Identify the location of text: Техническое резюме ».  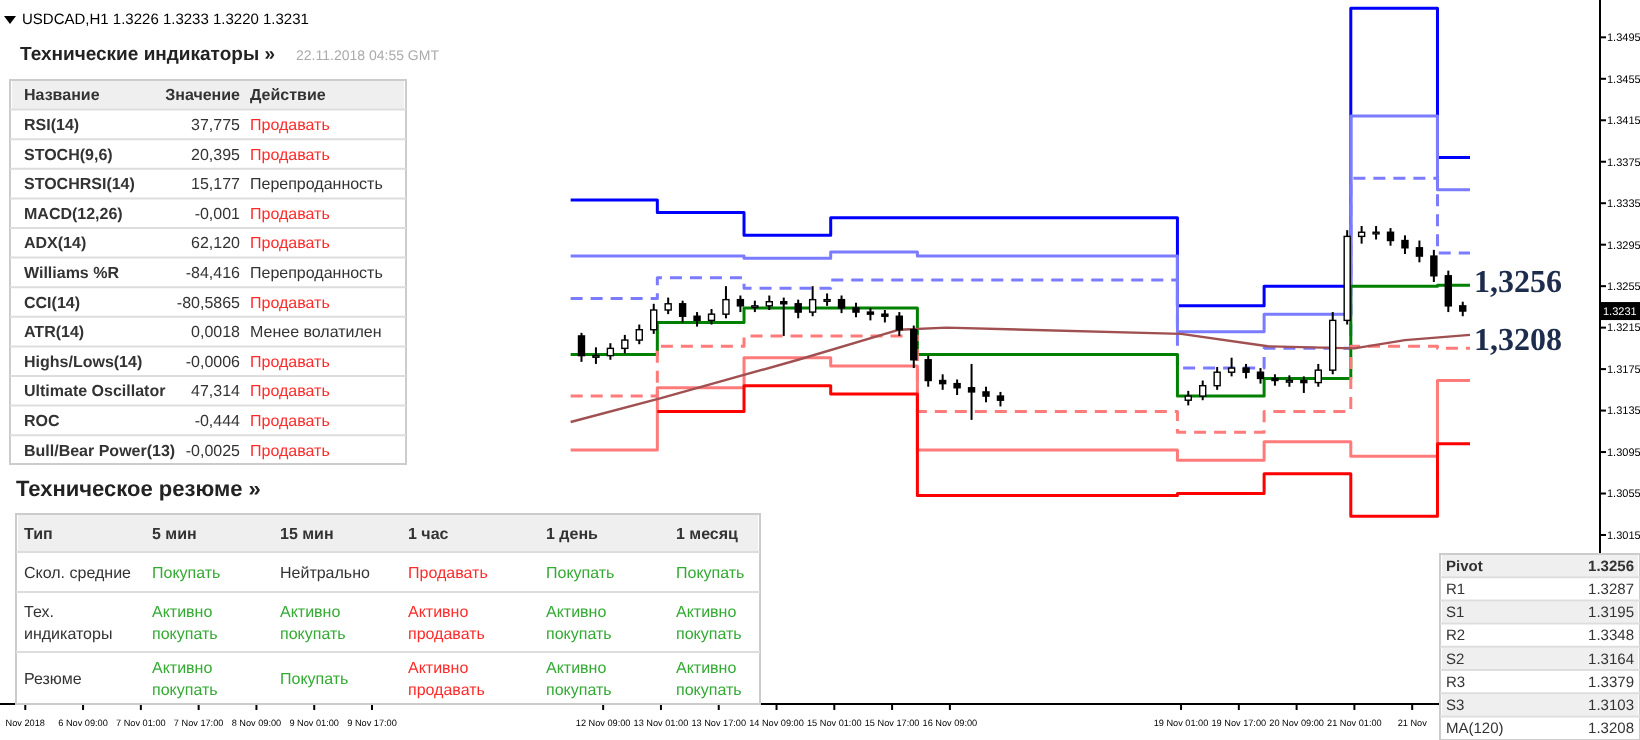
(138, 490).